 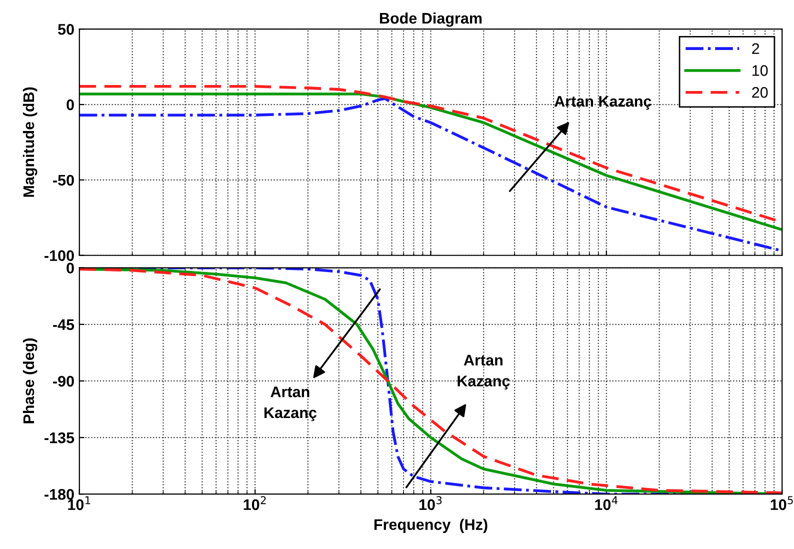 What do you see at coordinates (59, 438) in the screenshot?
I see `y-tick-label: -135` at bounding box center [59, 438].